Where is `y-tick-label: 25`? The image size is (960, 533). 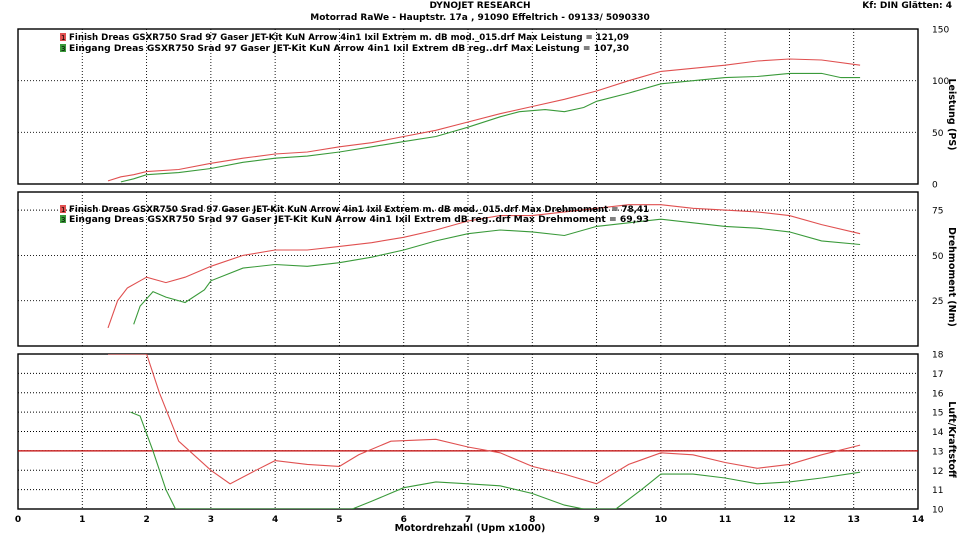
y-tick-label: 25 is located at coordinates (937, 302).